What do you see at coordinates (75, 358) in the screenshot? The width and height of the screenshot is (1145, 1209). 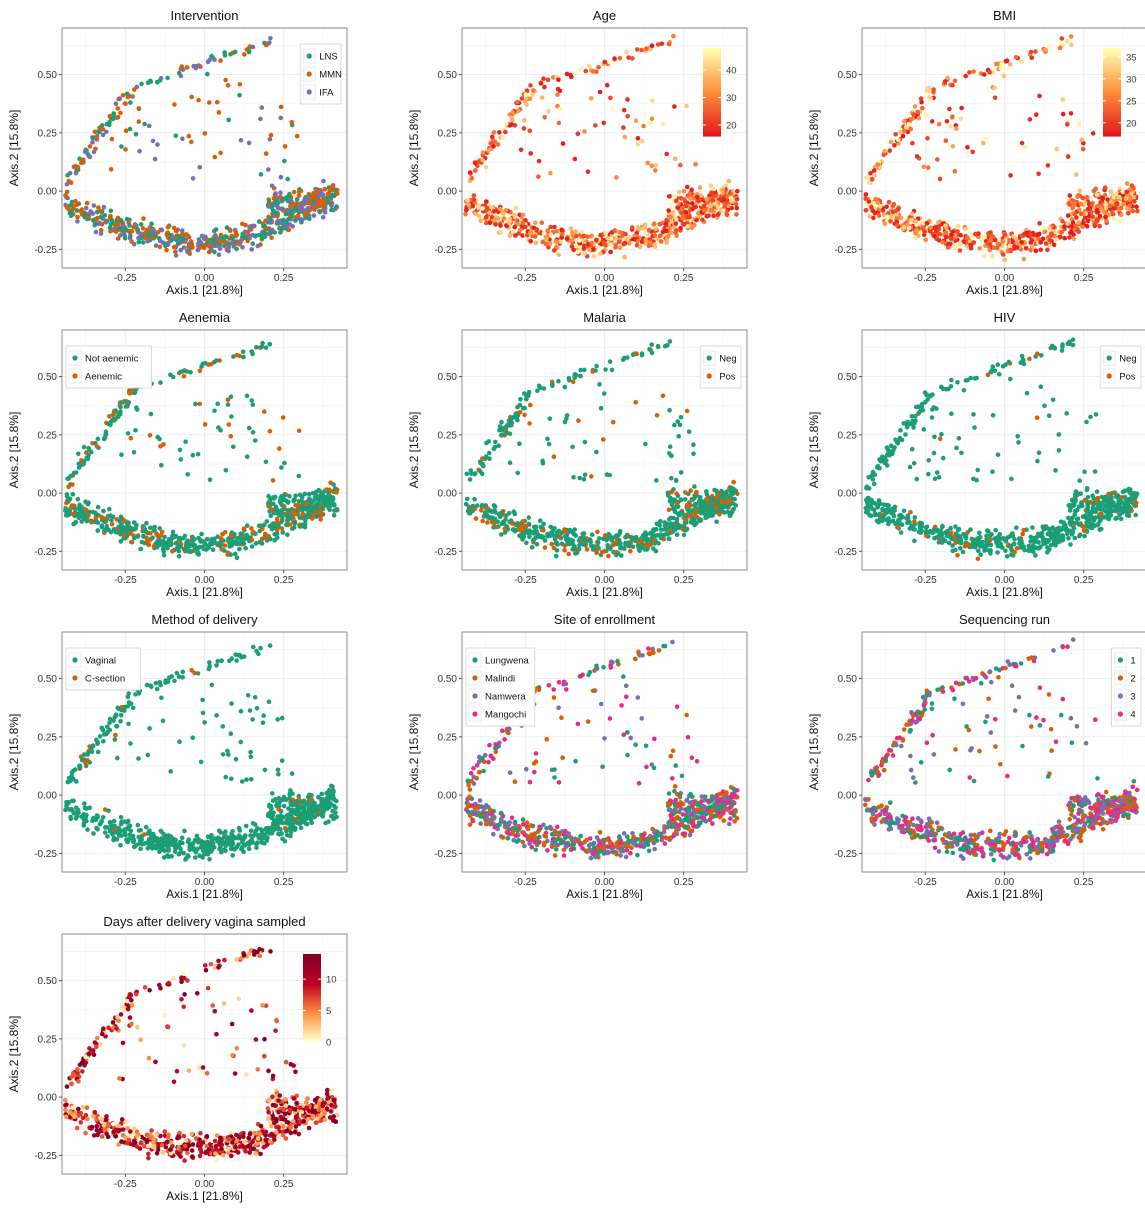 I see `legend-swatch` at bounding box center [75, 358].